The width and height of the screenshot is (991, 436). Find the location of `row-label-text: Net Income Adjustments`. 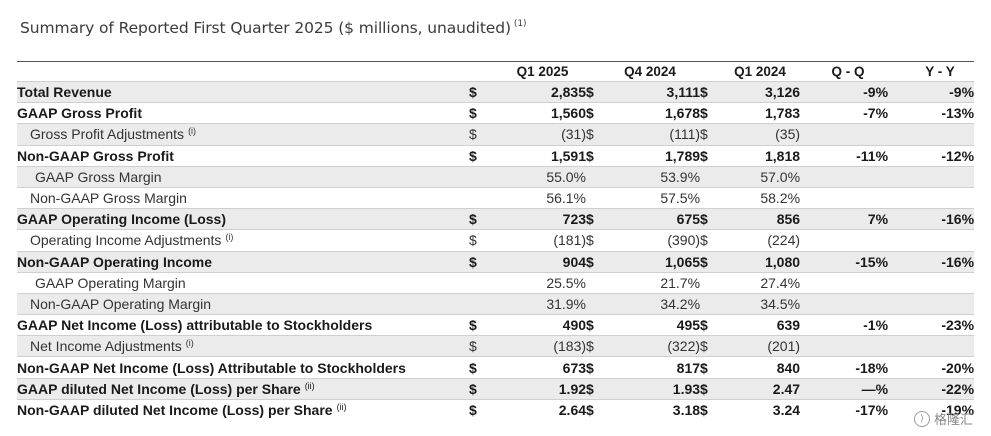

row-label-text: Net Income Adjustments is located at coordinates (106, 346).